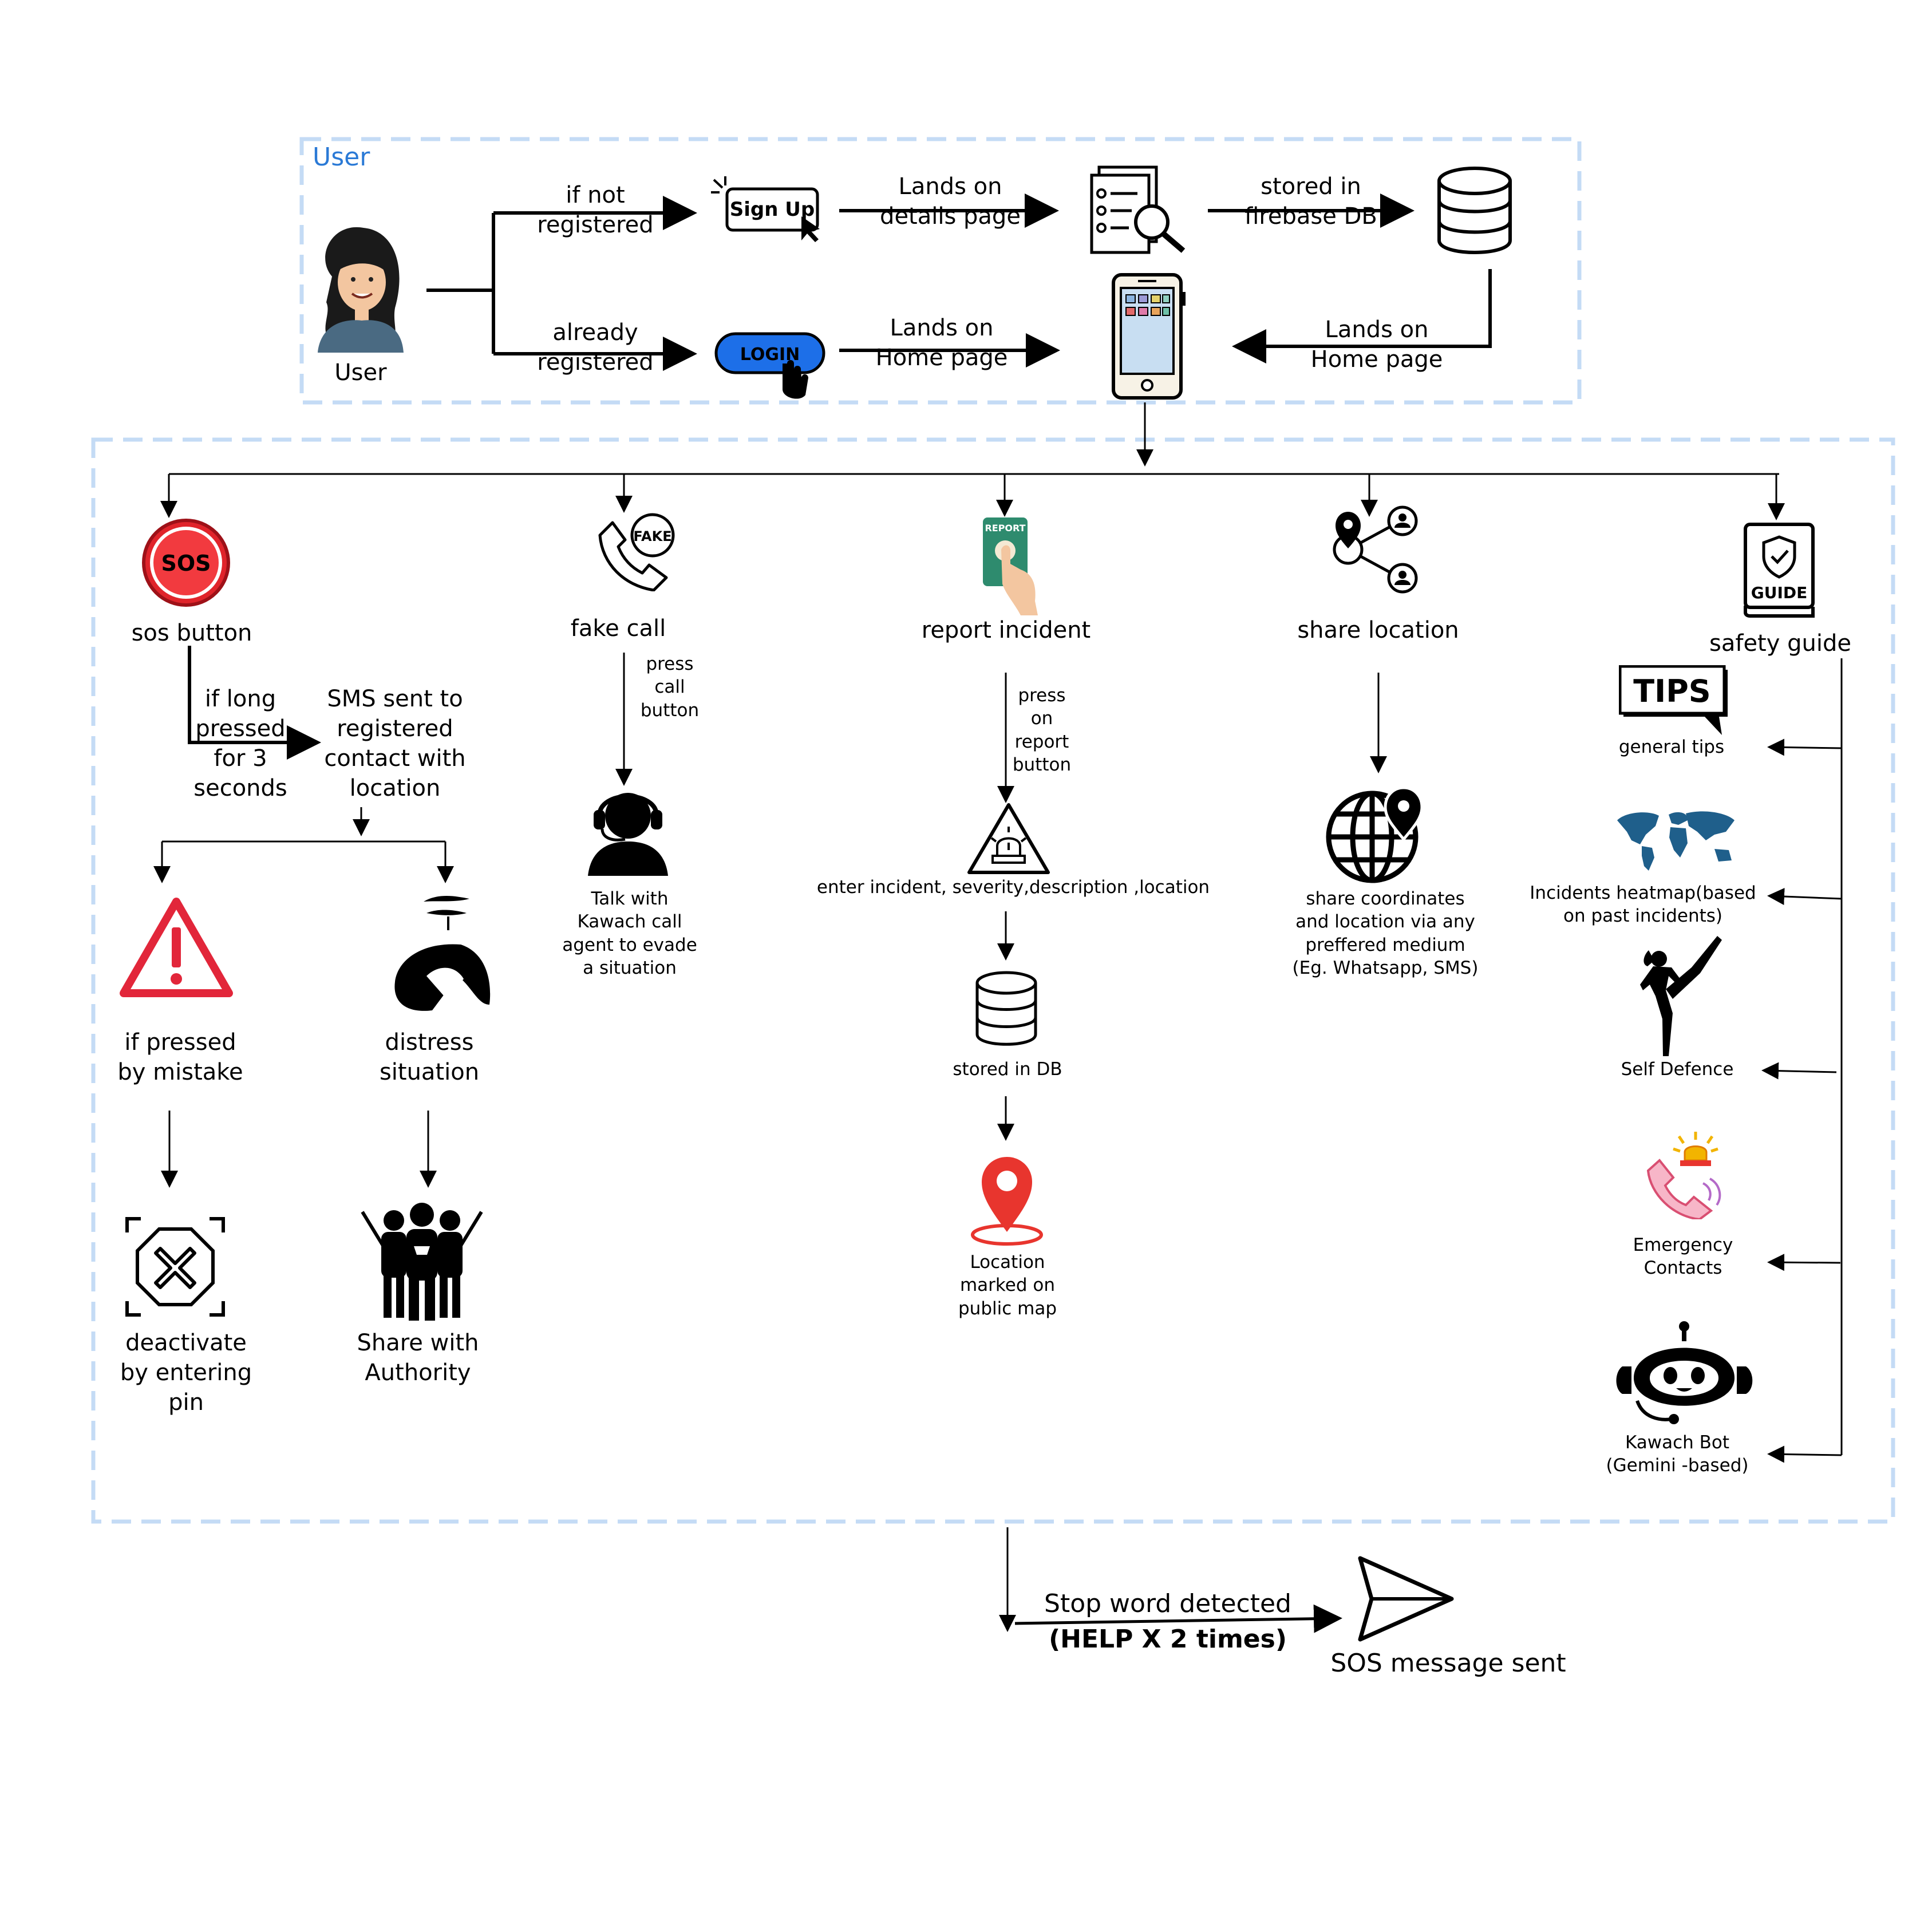 This screenshot has width=1932, height=1932. I want to click on share-location-icon, so click(1372, 549).